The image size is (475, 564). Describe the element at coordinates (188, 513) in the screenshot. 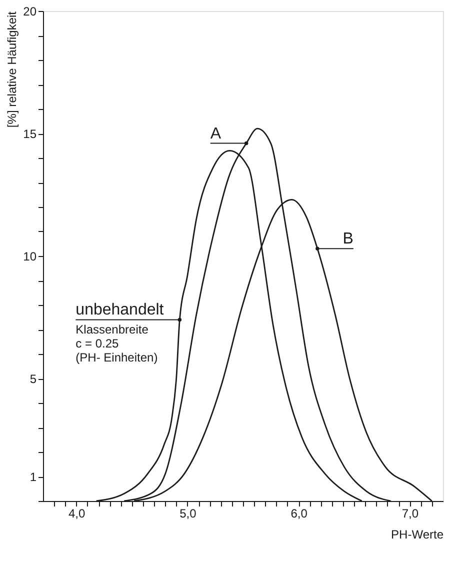

I see `x-tick-label: 5,0` at that location.